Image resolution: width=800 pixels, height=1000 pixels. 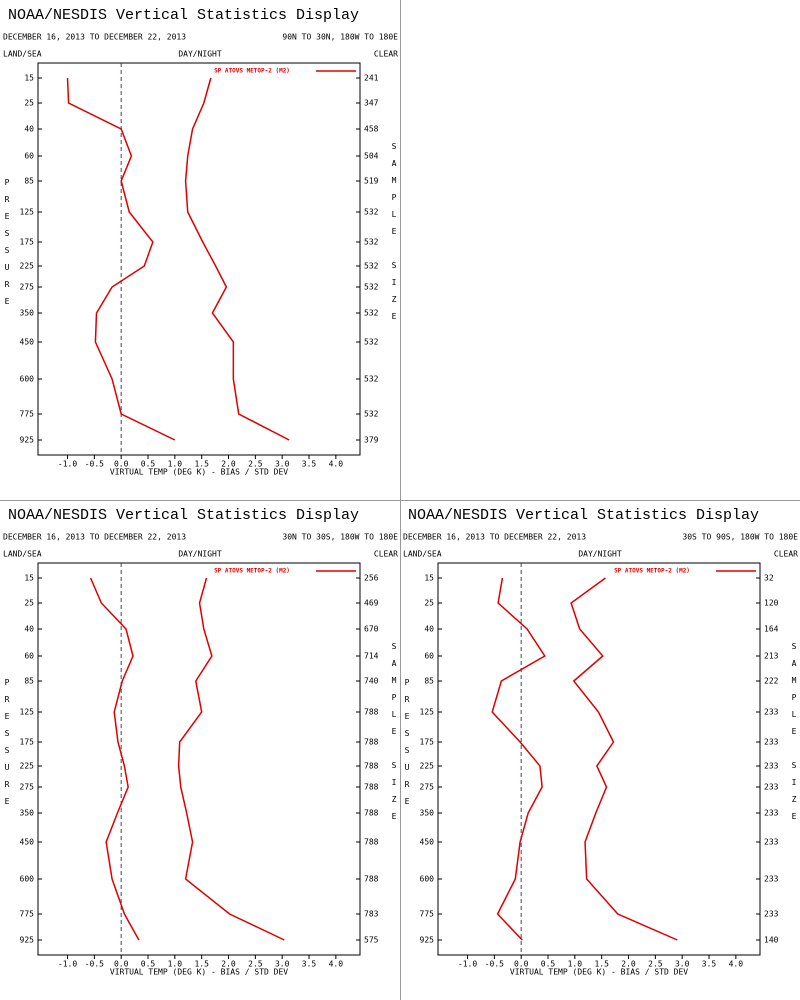 I want to click on std-dev-line, so click(x=237, y=259).